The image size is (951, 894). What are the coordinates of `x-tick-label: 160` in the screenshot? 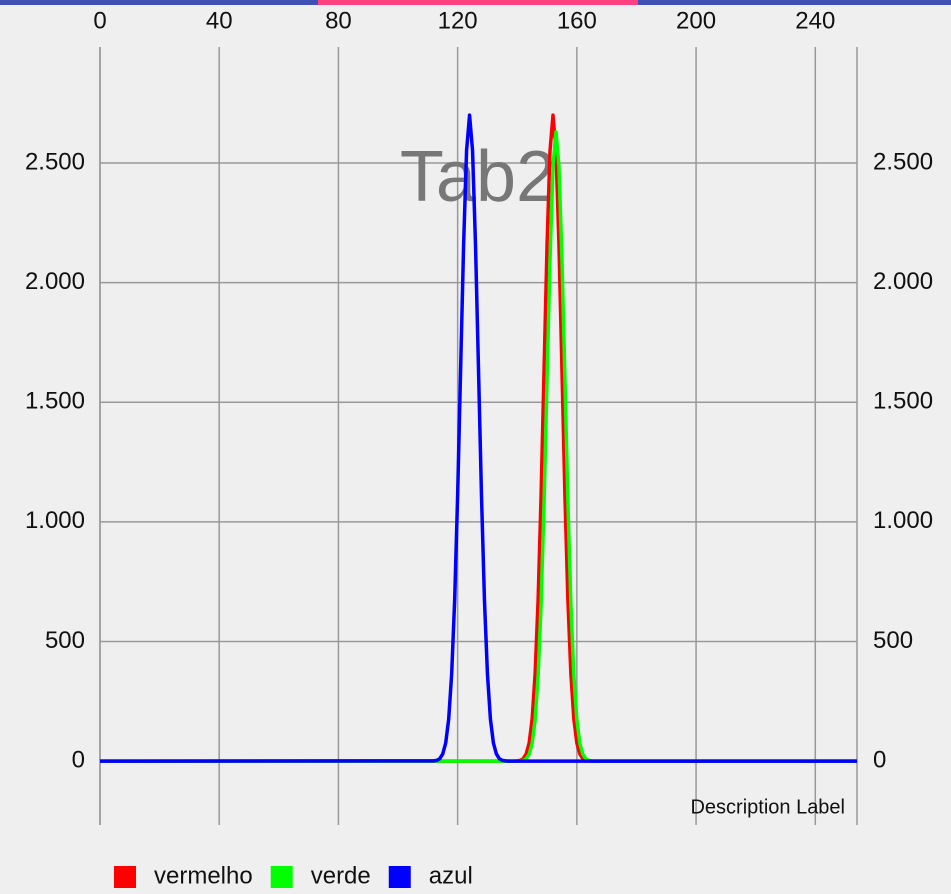 It's located at (577, 20).